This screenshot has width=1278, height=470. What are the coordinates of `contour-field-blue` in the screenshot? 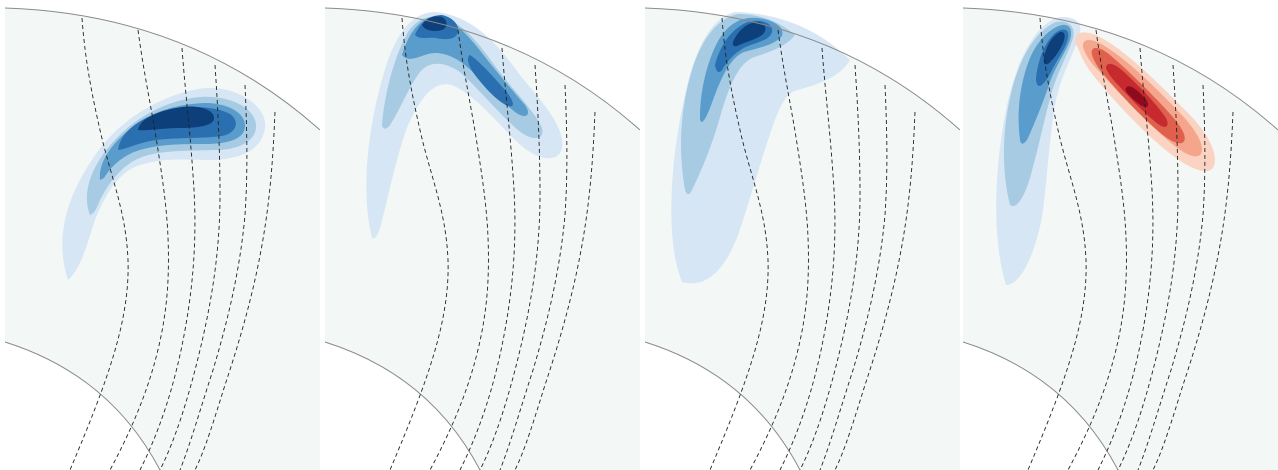 It's located at (1038, 151).